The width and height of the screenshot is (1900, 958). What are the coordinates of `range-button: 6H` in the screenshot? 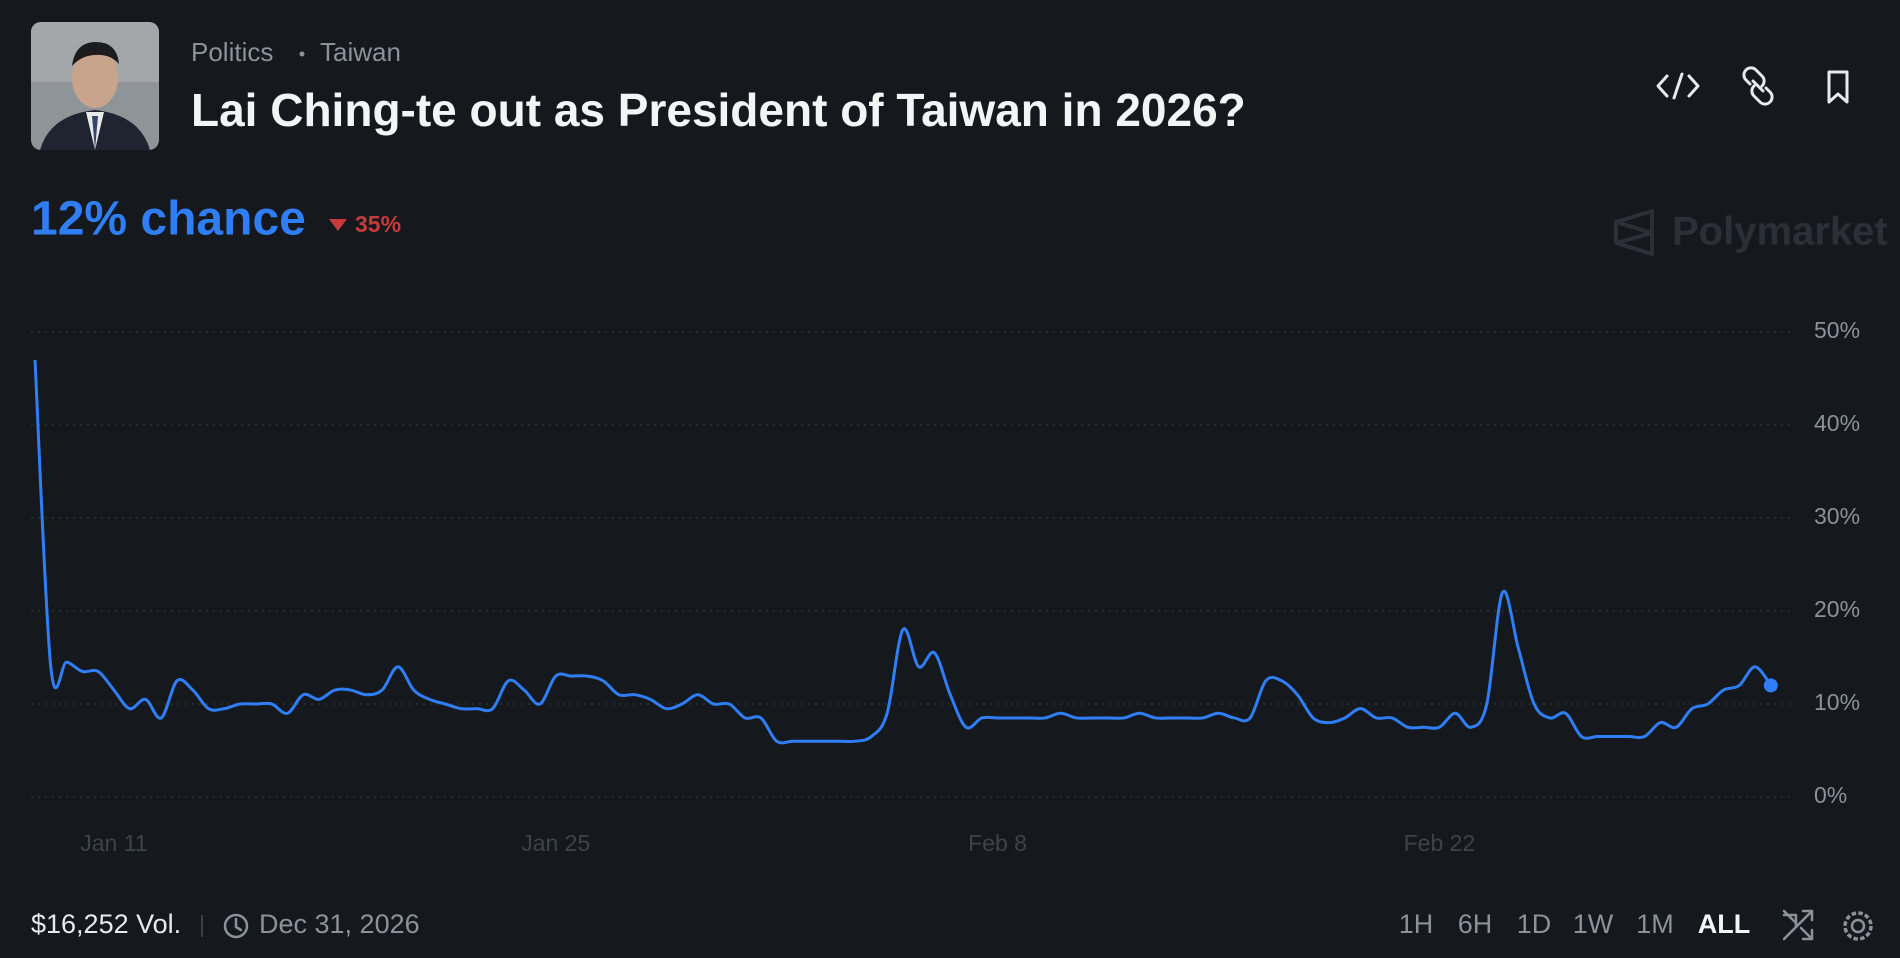 It's located at (1475, 924).